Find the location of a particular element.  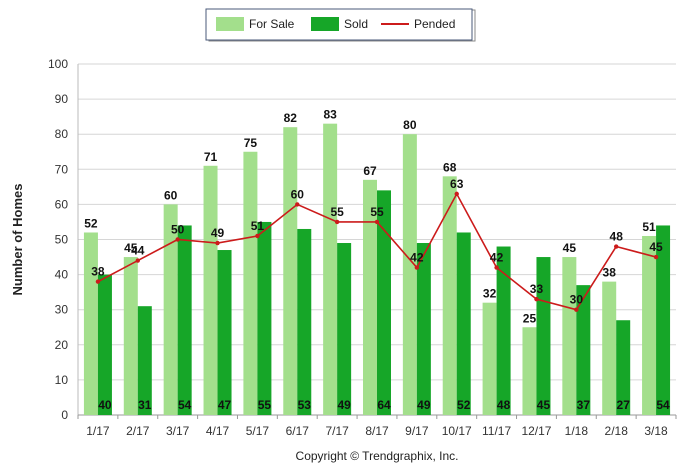

y-tick-label: 30 is located at coordinates (62, 310).